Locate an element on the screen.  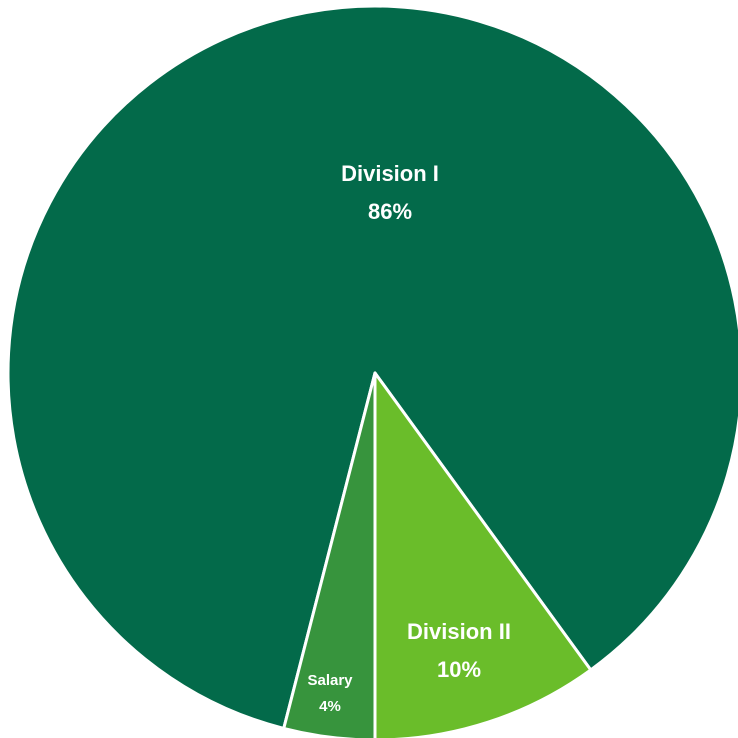
slice-label-division-i: Division I is located at coordinates (390, 173).